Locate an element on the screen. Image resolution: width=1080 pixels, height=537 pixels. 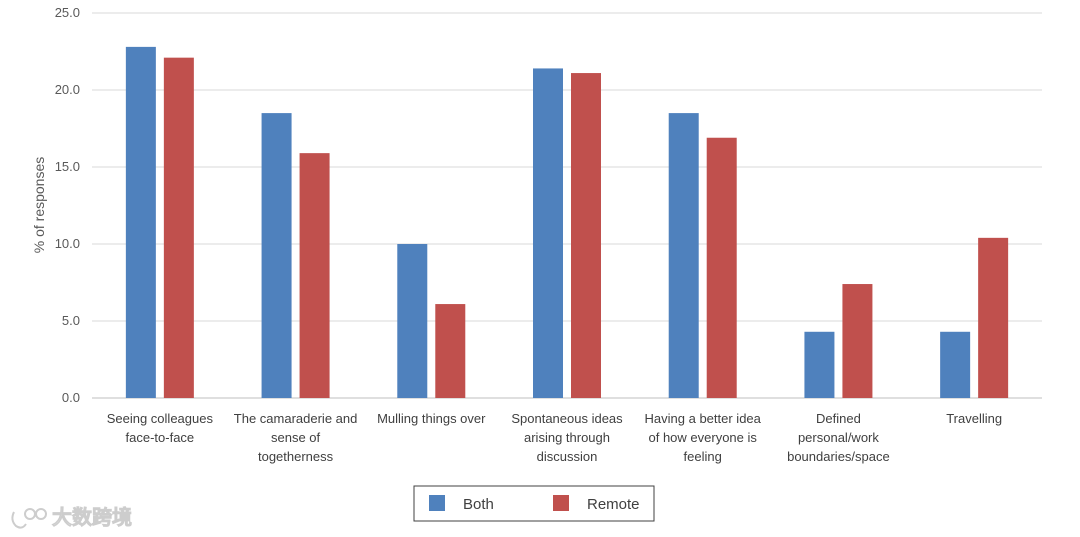
y-tick-label: 0.0 is located at coordinates (71, 397).